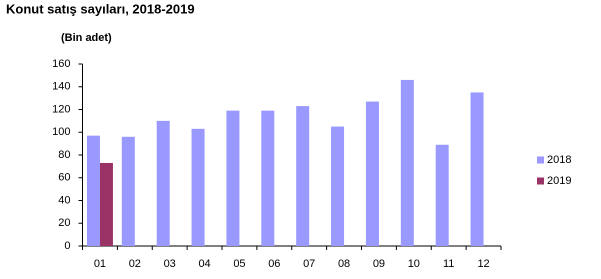  Describe the element at coordinates (61, 64) in the screenshot. I see `y-tick-label: 160` at that location.